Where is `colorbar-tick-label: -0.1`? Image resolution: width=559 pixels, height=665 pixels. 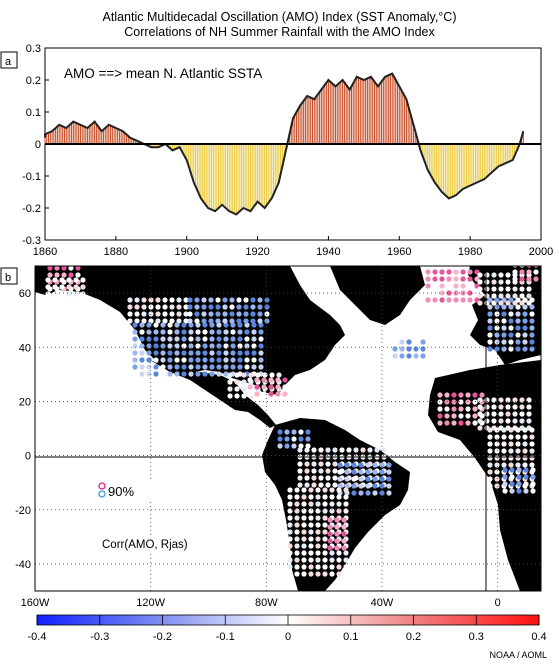 colorbar-tick-label: -0.1 is located at coordinates (225, 637).